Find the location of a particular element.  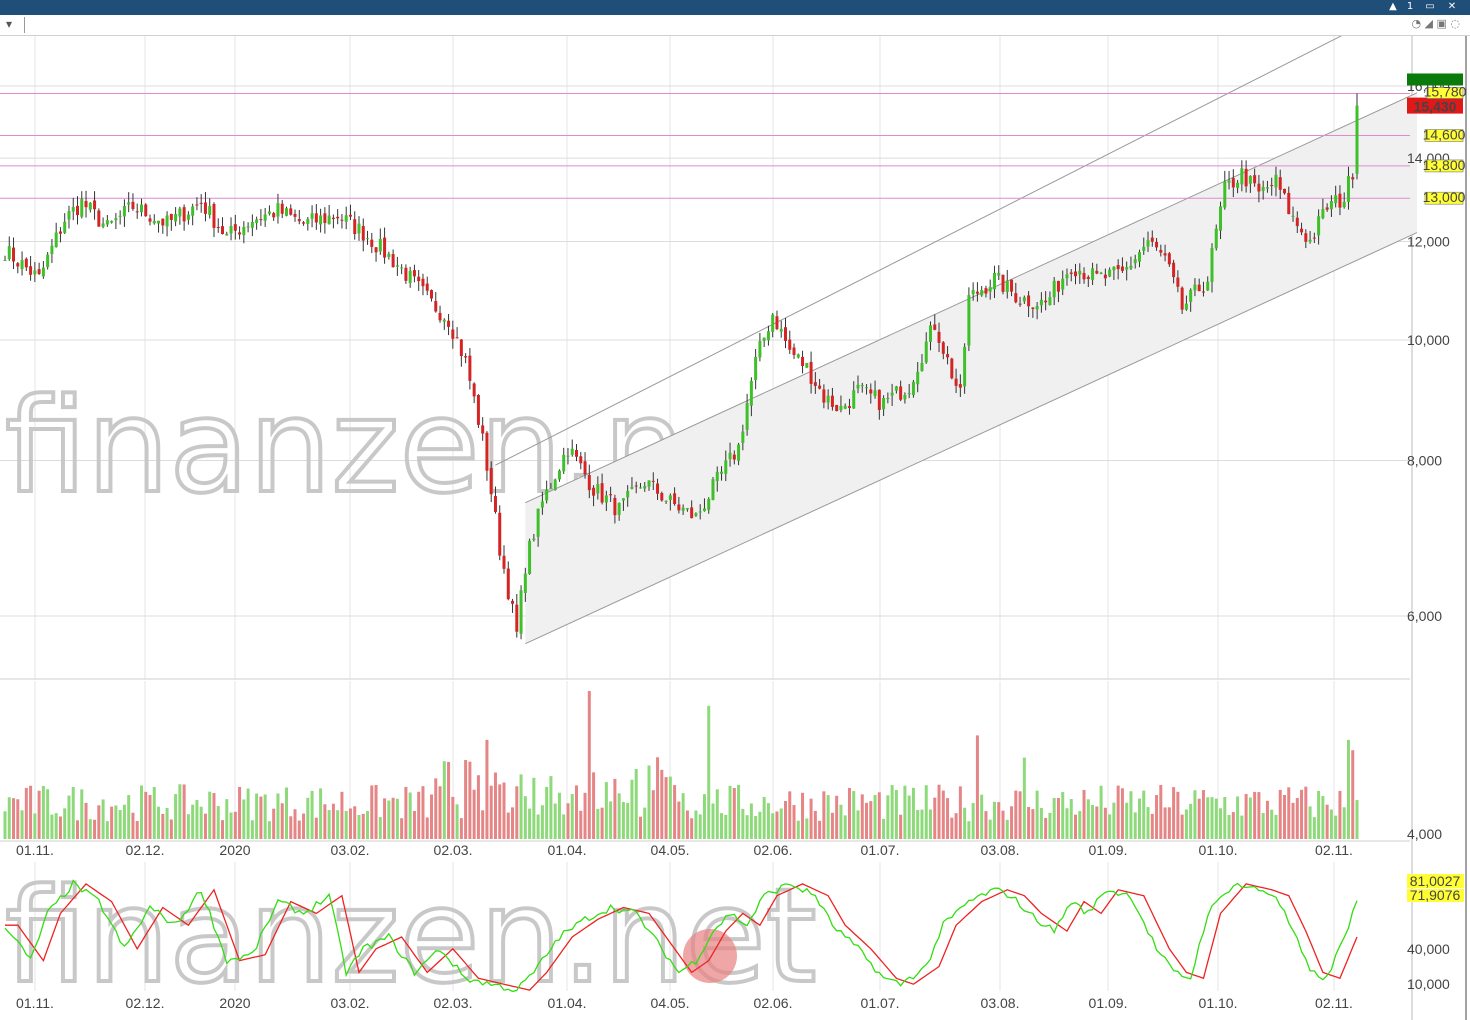

chart-toolbar: ▾ ◔ ◢ ▣ ◌ is located at coordinates (735, 25).